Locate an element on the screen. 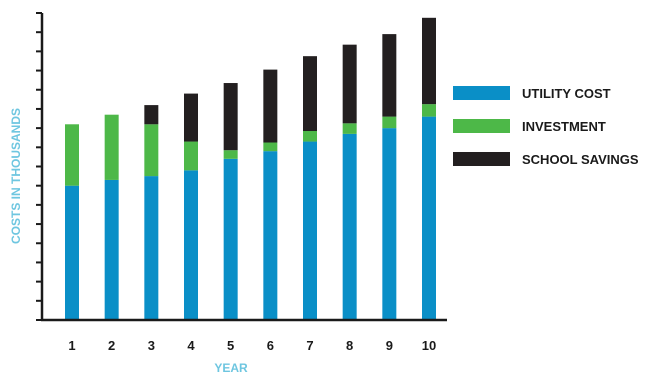 This screenshot has width=669, height=375. x-tick-label: 2 is located at coordinates (111, 345).